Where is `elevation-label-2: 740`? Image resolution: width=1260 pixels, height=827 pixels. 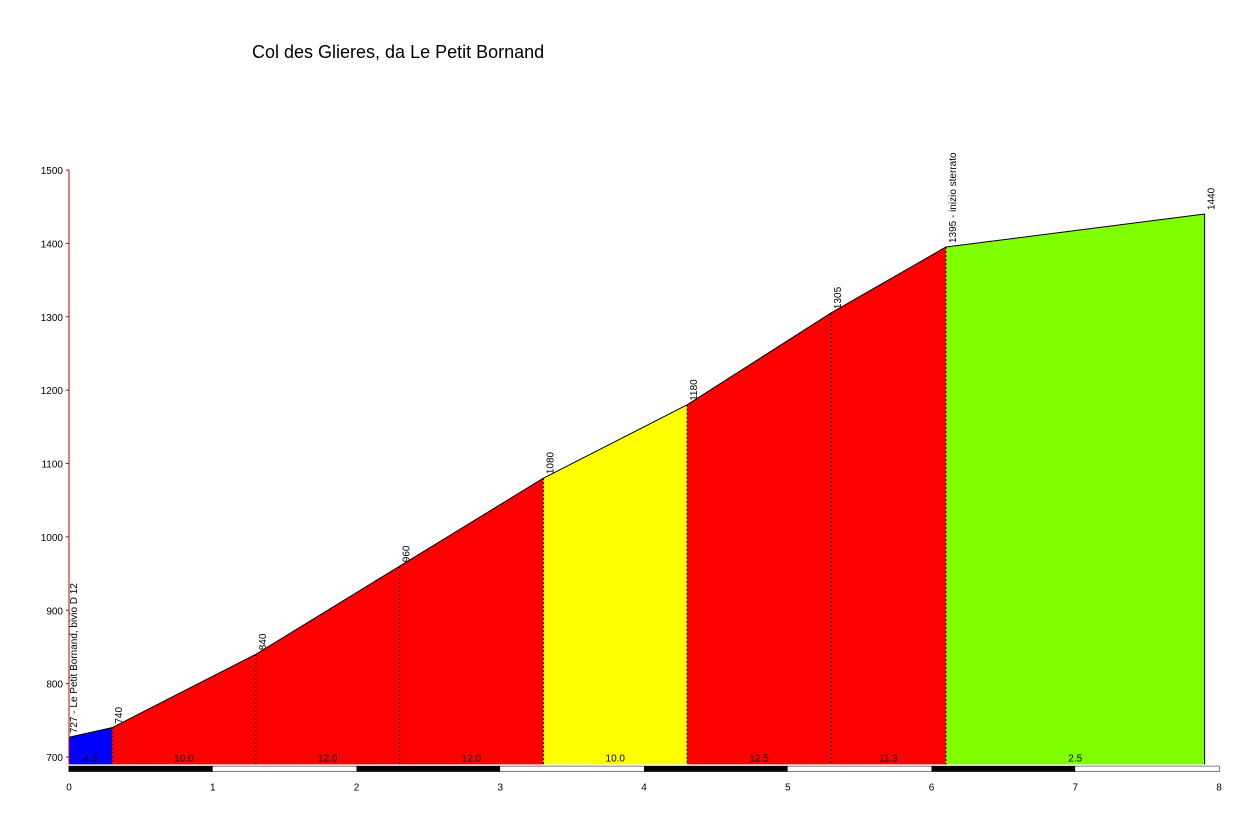
elevation-label-2: 740 is located at coordinates (119, 715).